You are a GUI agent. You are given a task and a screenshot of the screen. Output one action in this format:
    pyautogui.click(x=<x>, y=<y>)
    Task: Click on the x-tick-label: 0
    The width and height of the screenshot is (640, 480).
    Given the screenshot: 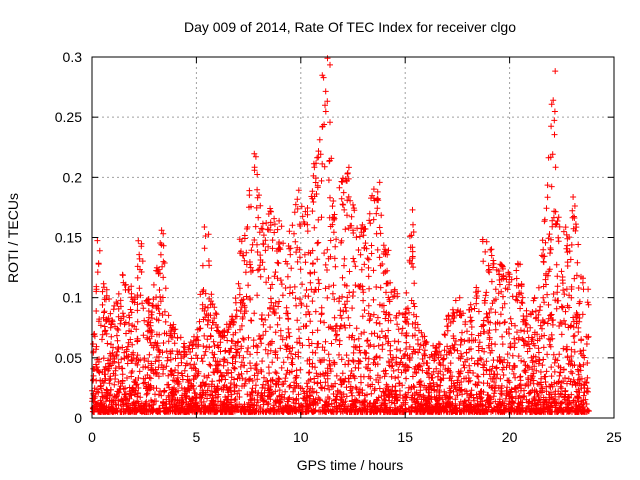 What is the action you would take?
    pyautogui.click(x=92, y=437)
    